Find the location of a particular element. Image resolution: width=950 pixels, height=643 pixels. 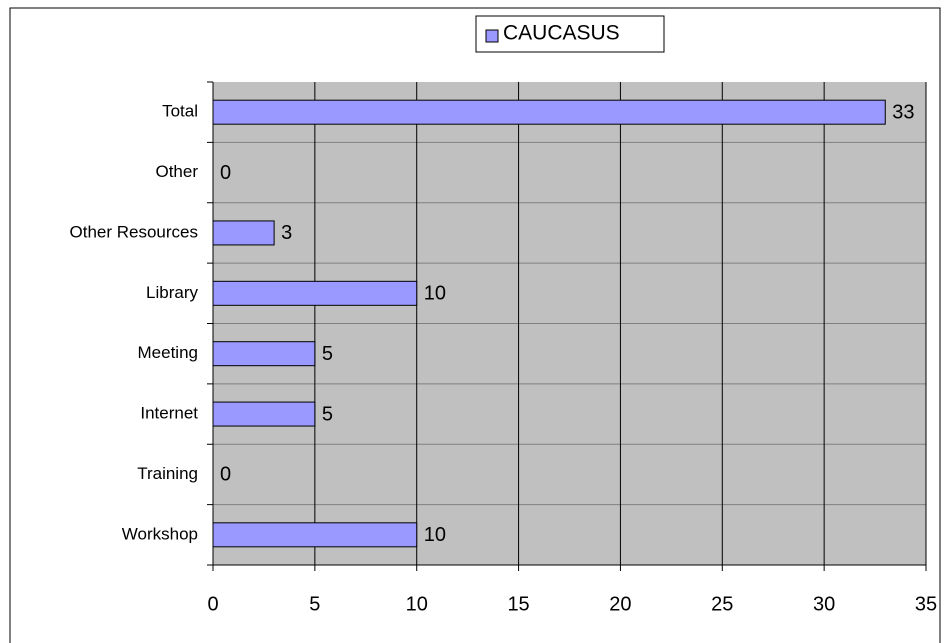

x-tick-label: 25 is located at coordinates (722, 604).